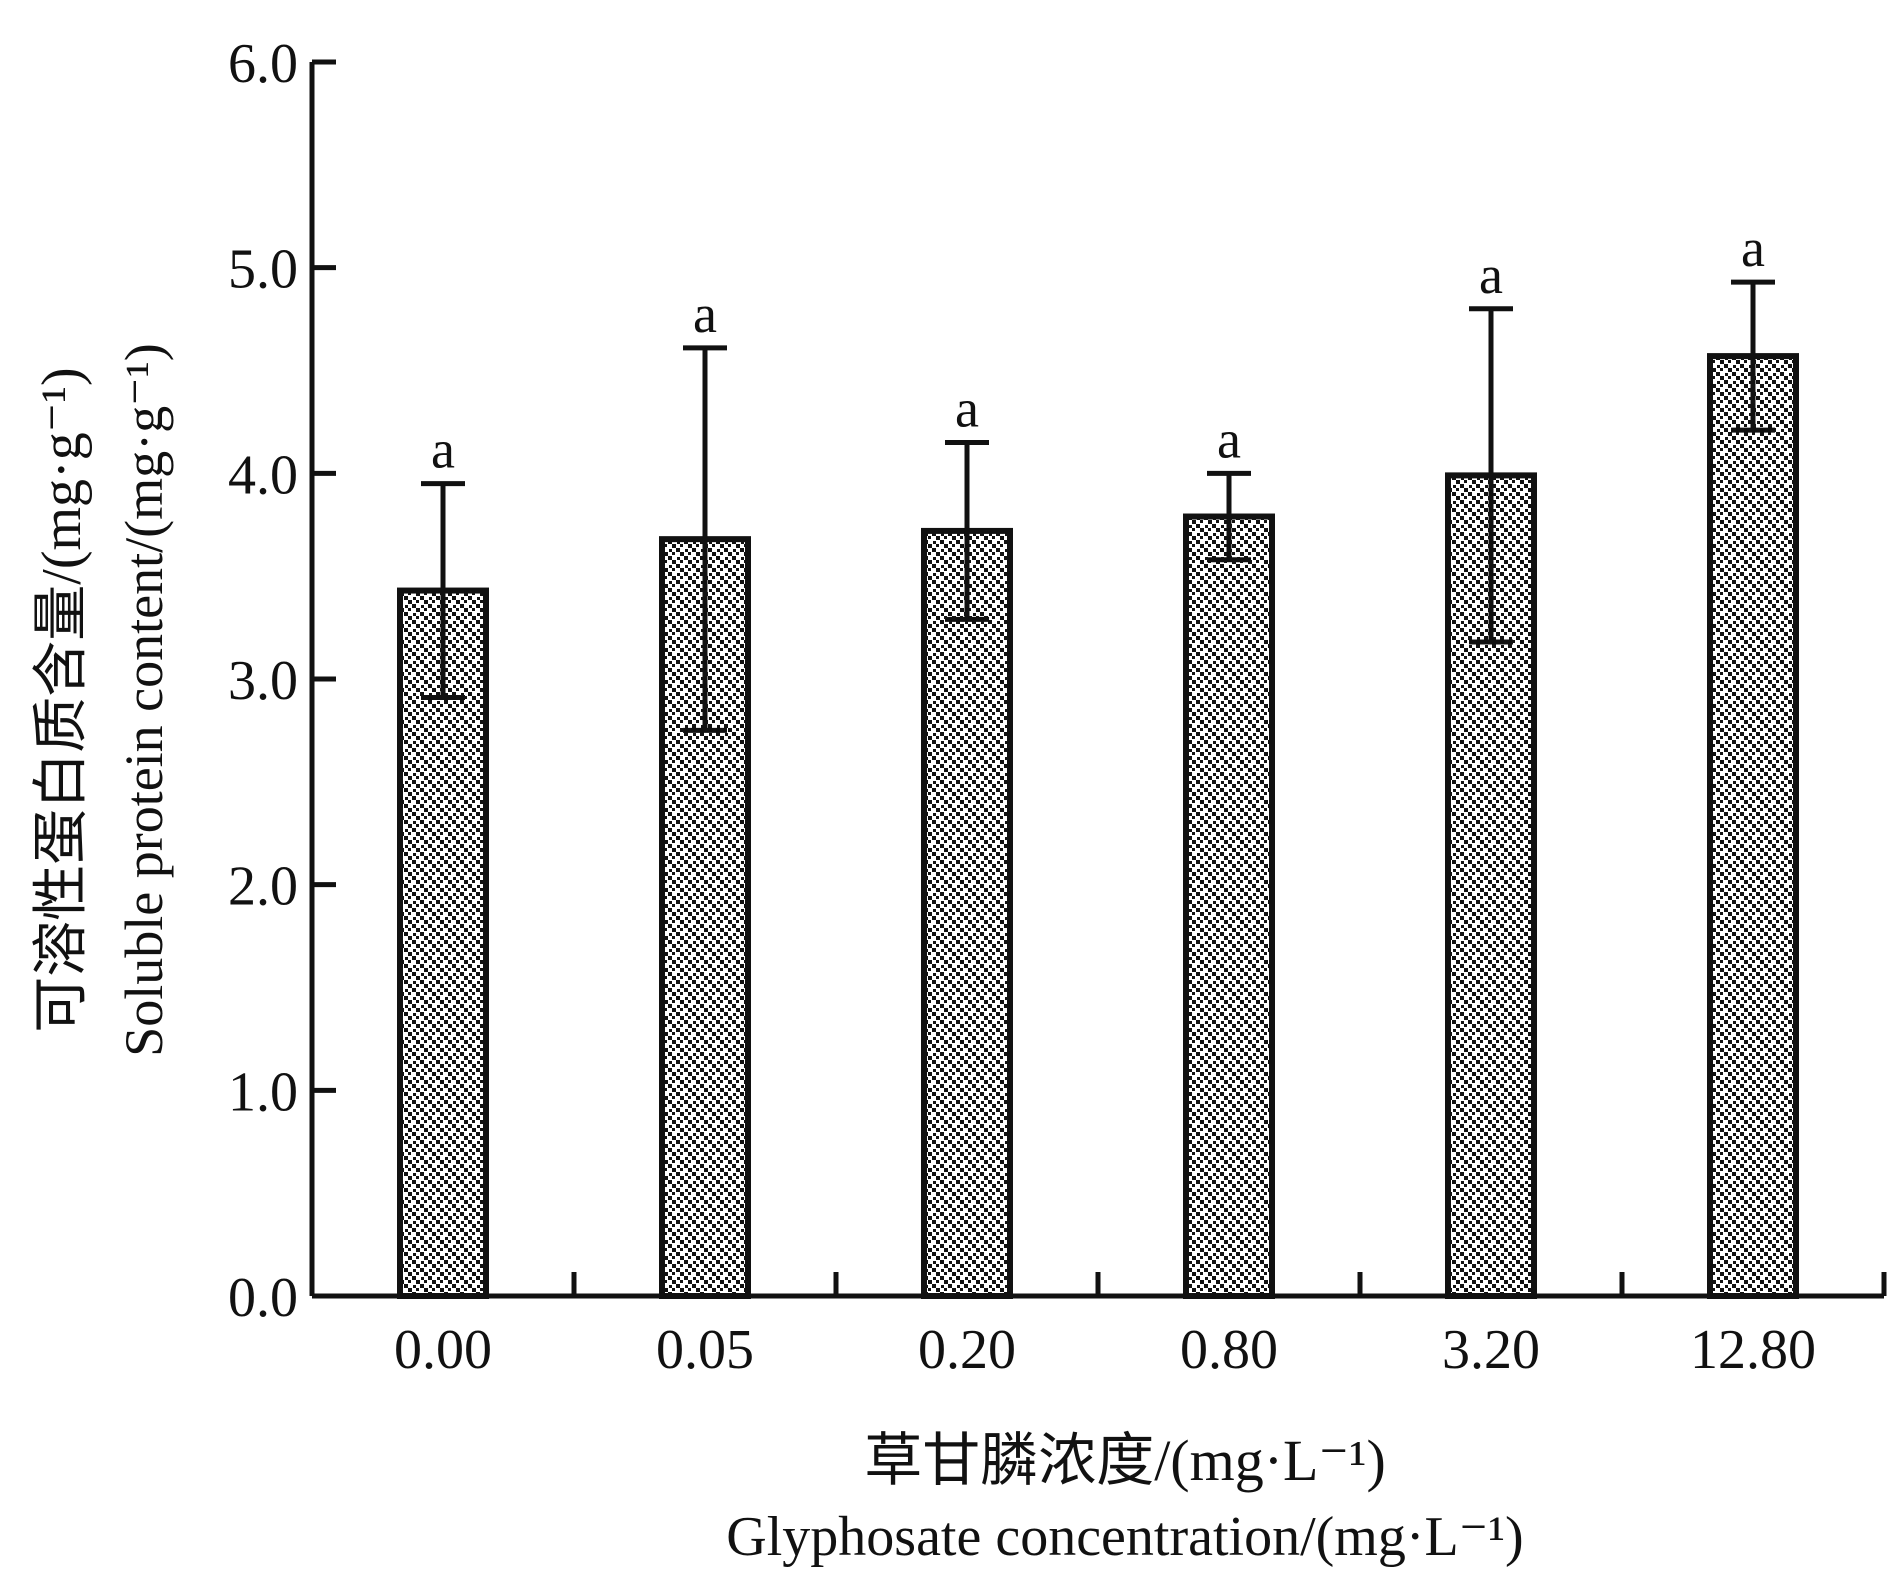 The height and width of the screenshot is (1588, 1890). Describe the element at coordinates (705, 1350) in the screenshot. I see `x-tick-label: 0.05` at that location.